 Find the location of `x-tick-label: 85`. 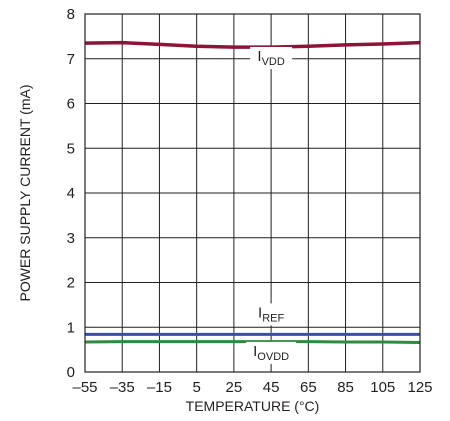

x-tick-label: 85 is located at coordinates (345, 387).